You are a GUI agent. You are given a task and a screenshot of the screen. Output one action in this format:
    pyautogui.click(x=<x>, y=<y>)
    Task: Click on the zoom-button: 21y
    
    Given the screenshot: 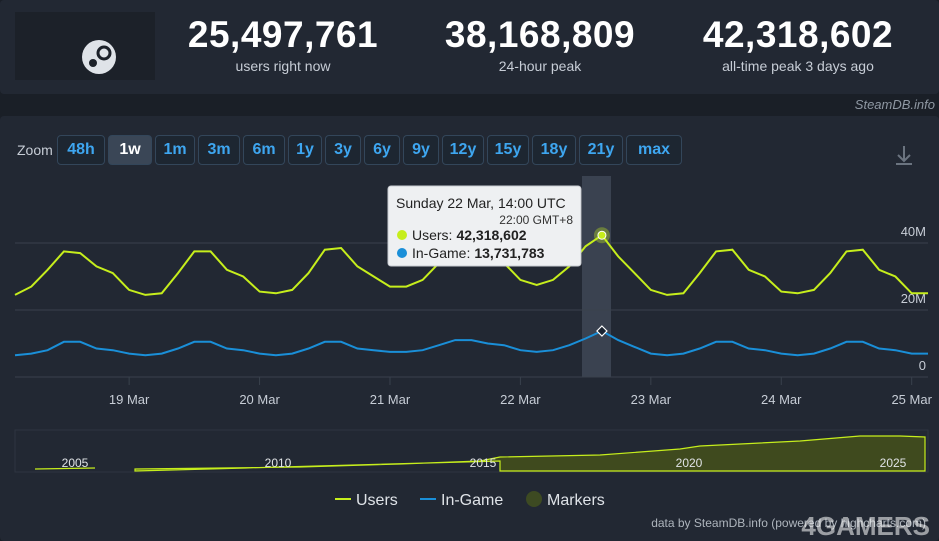 What is the action you would take?
    pyautogui.click(x=601, y=150)
    